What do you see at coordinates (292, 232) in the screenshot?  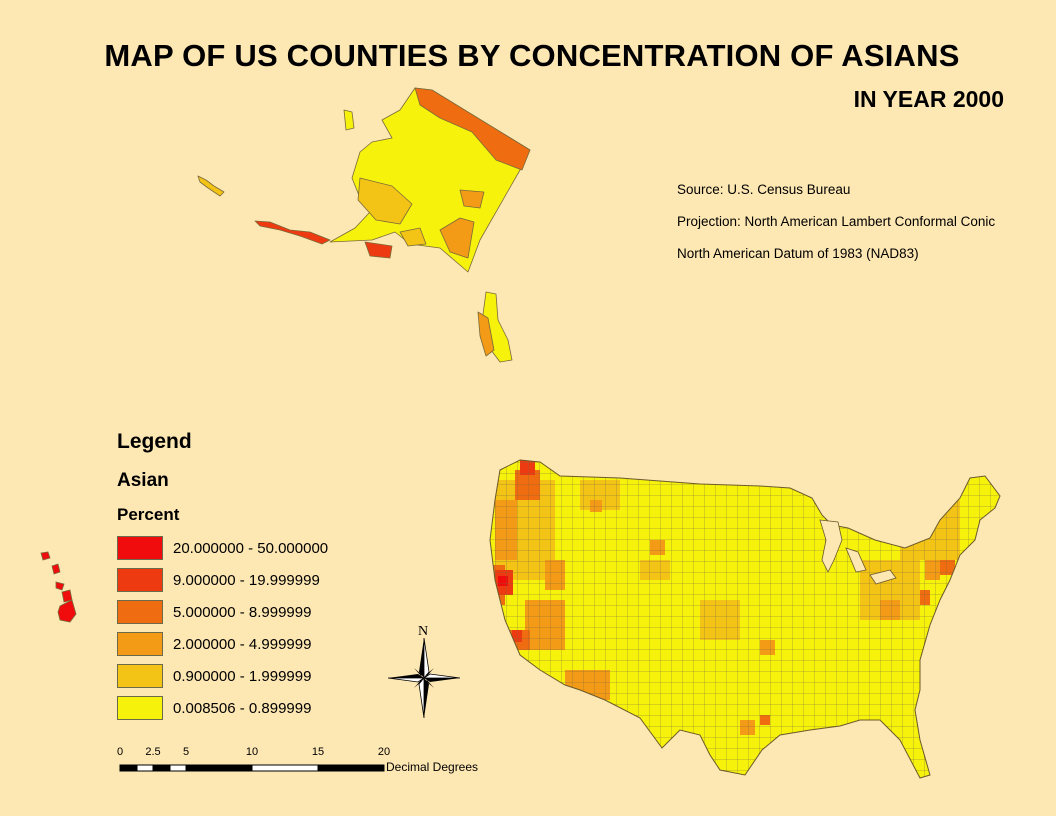 I see `alaska-aleutian-islands` at bounding box center [292, 232].